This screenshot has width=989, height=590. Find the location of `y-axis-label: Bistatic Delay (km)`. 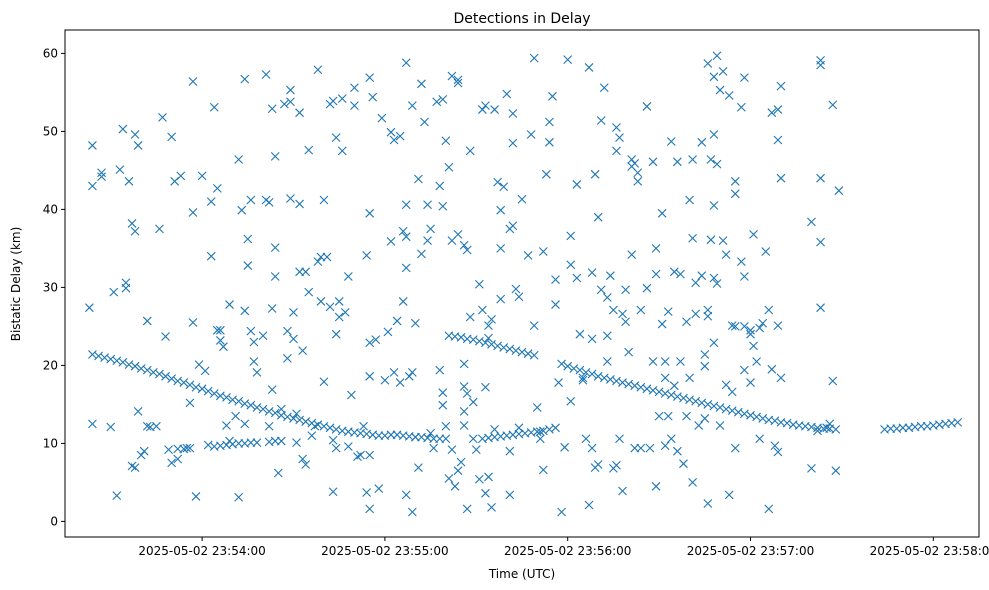

y-axis-label: Bistatic Delay (km) is located at coordinates (16, 284).